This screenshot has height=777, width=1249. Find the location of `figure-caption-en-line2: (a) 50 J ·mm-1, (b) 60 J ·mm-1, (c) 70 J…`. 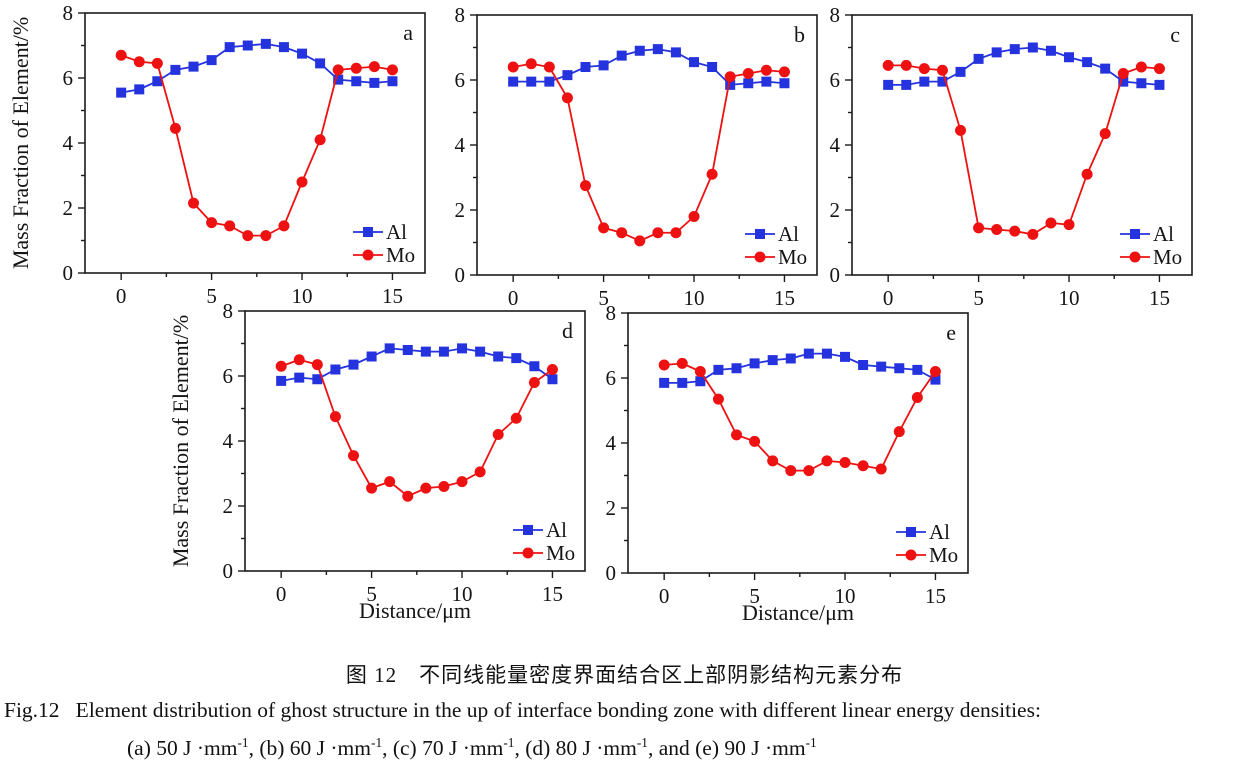

figure-caption-en-line2: (a) 50 J ·mm-1, (b) 60 J ·mm-1, (c) 70 J… is located at coordinates (472, 748).